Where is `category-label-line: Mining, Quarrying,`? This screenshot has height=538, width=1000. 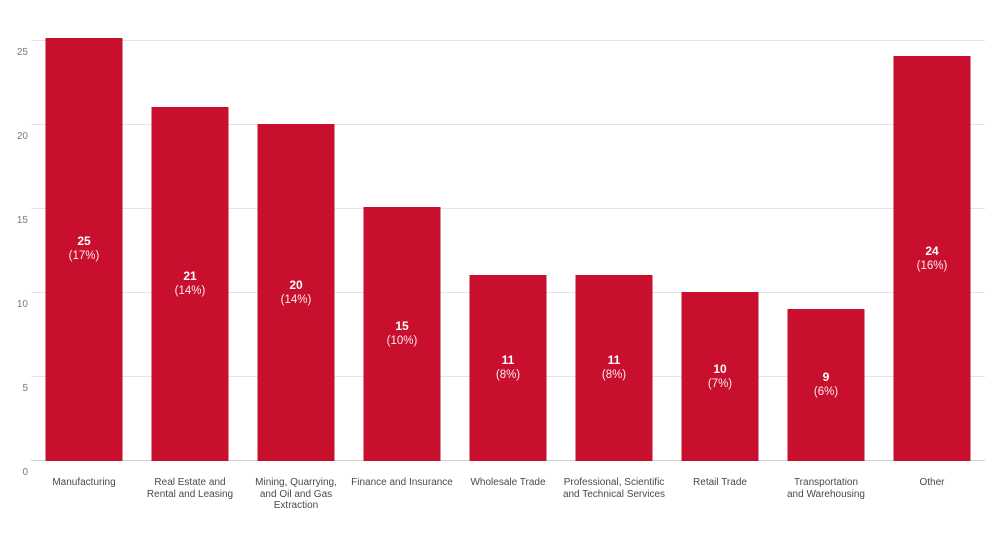 category-label-line: Mining, Quarrying, is located at coordinates (296, 482).